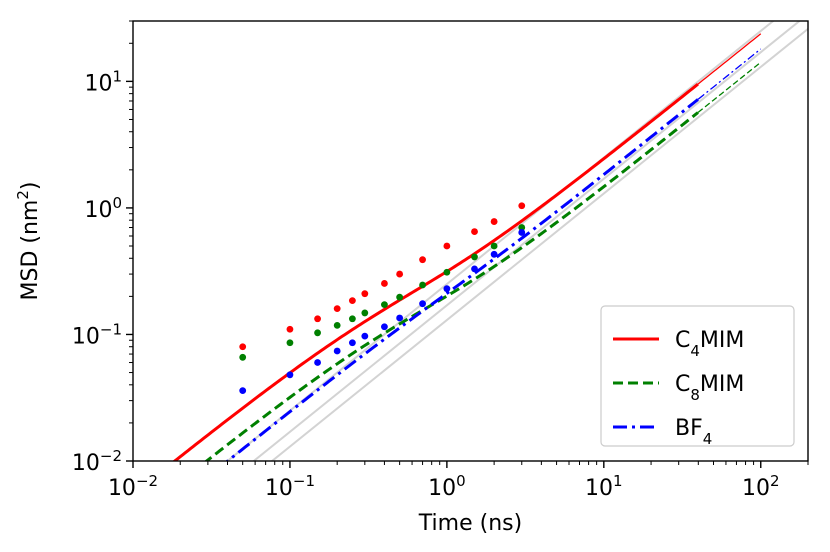  Describe the element at coordinates (682, 384) in the screenshot. I see `legend-label-c8mim-pre: C` at that location.